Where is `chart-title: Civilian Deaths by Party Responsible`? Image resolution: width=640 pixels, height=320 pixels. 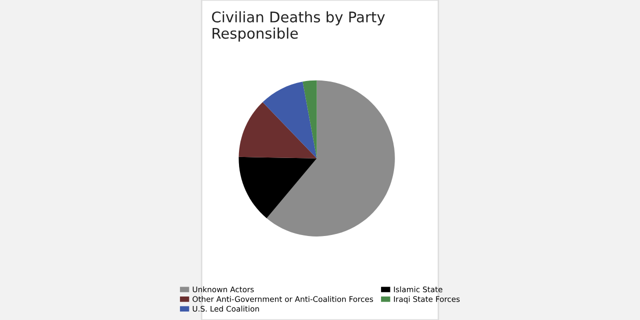
chart-title: Civilian Deaths by Party Responsible is located at coordinates (298, 26).